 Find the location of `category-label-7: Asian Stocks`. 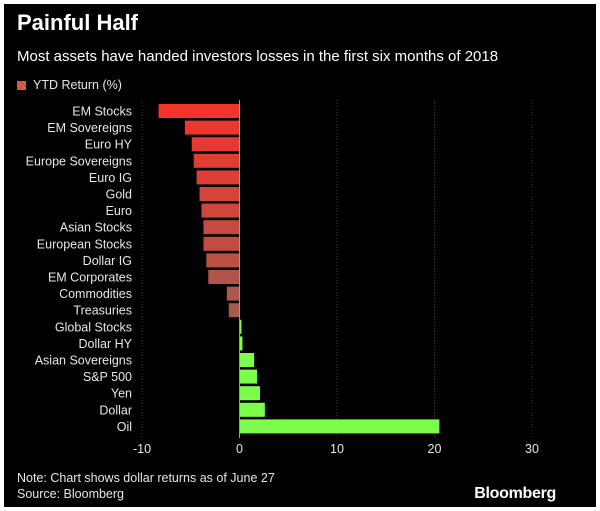

category-label-7: Asian Stocks is located at coordinates (96, 228).